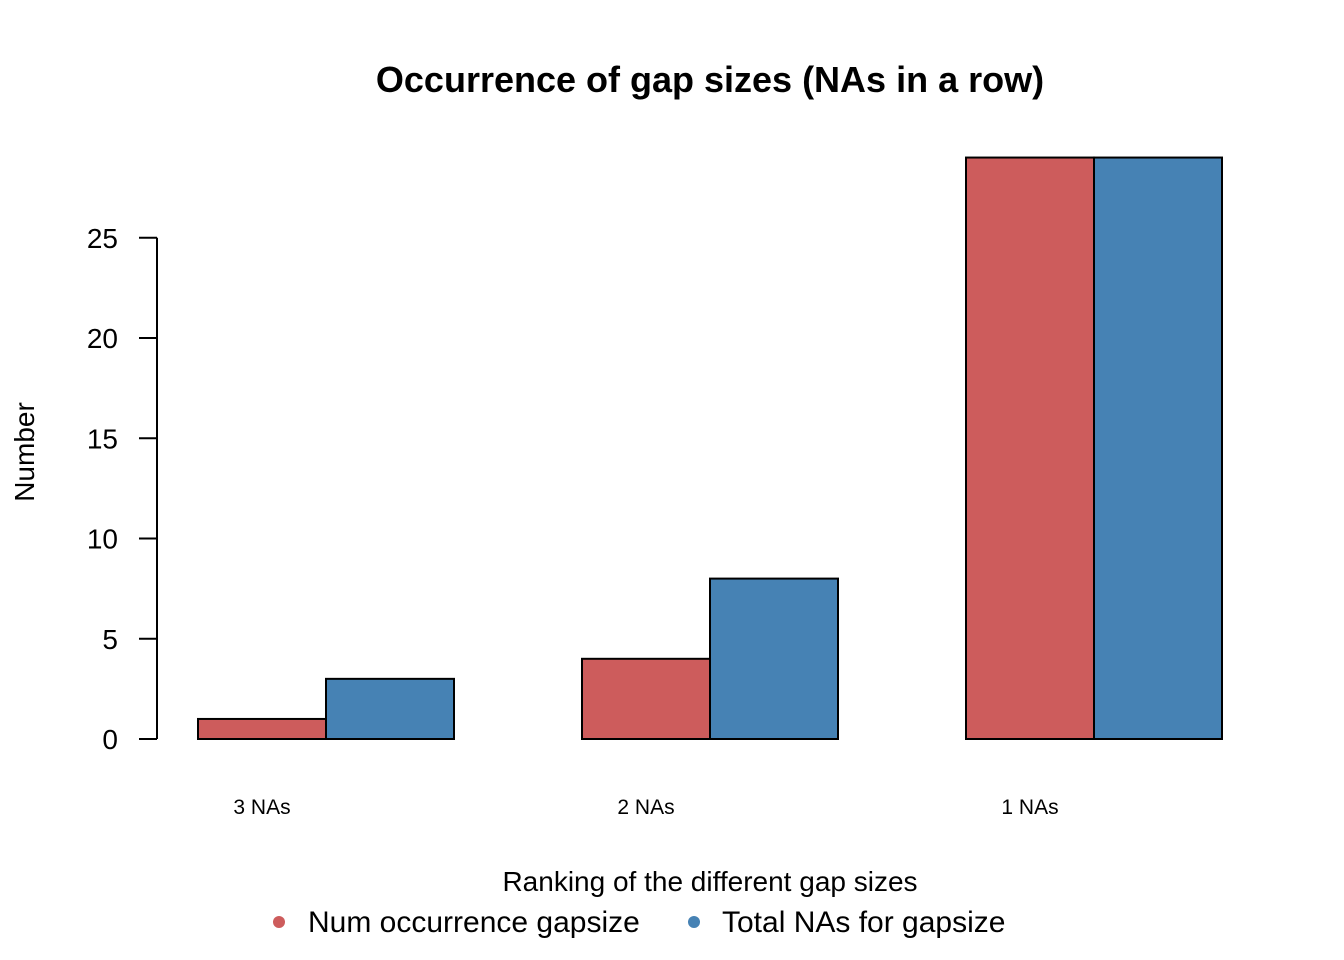  What do you see at coordinates (709, 881) in the screenshot?
I see `x-axis-label: Ranking of the different gap sizes` at bounding box center [709, 881].